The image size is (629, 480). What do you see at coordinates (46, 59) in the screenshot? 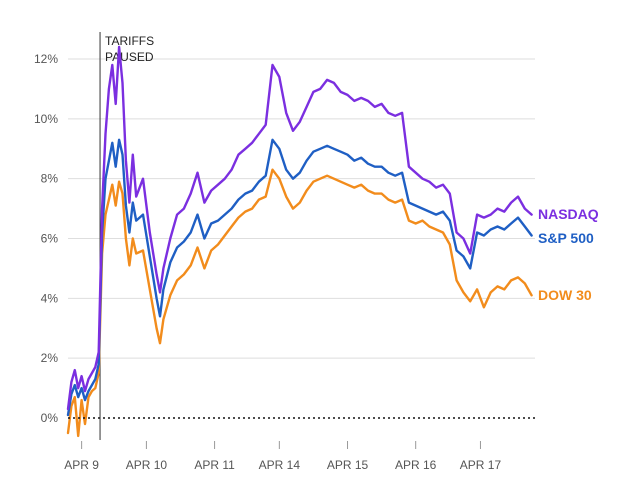
I see `y-tick-label: 12%` at bounding box center [46, 59].